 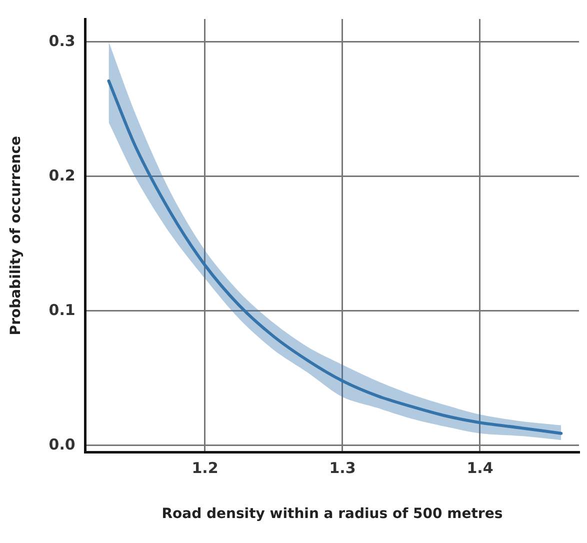 I want to click on x-tick-label: 1.2, so click(x=205, y=468).